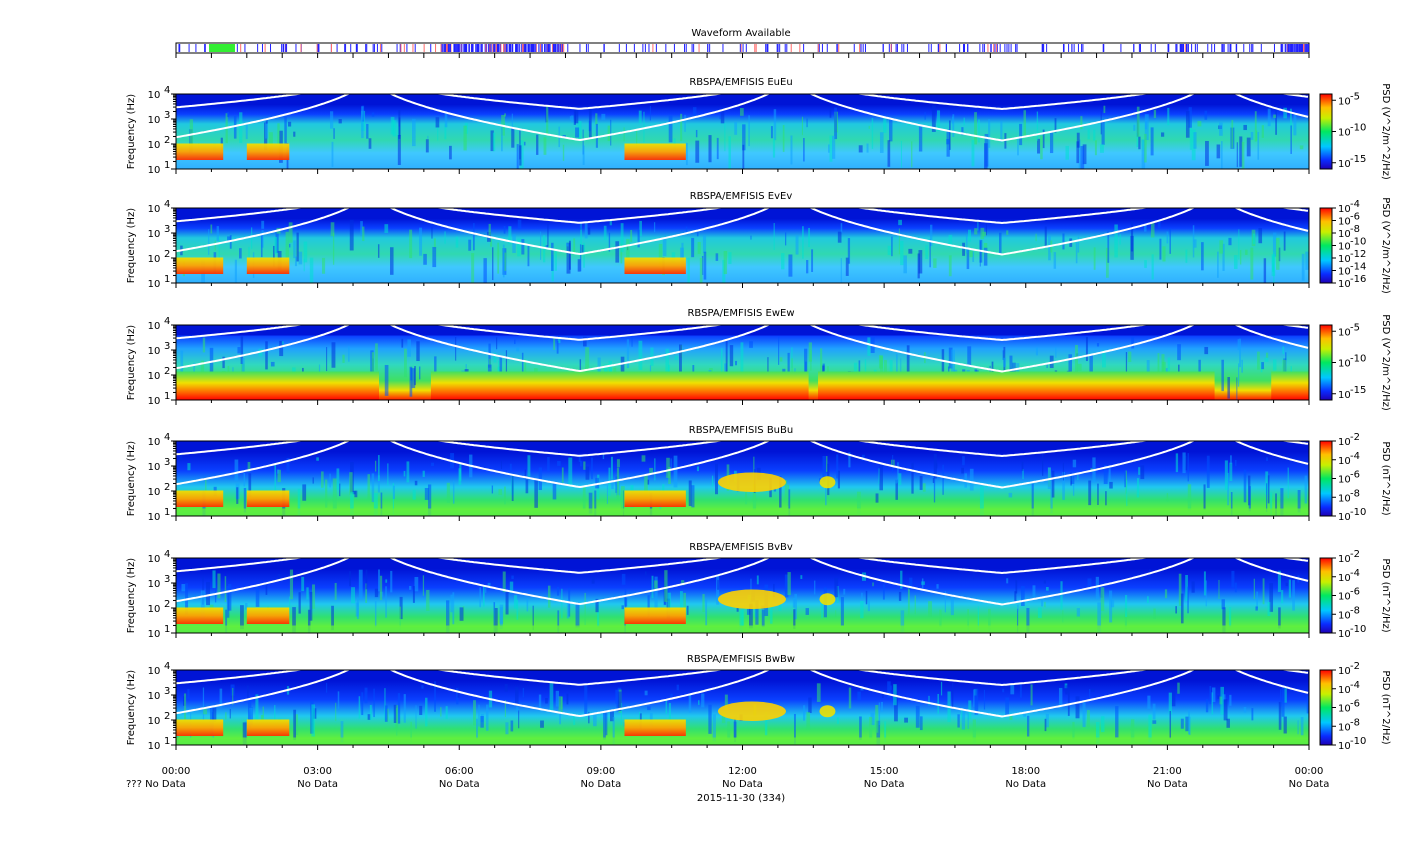 Image resolution: width=1408 pixels, height=862 pixels. What do you see at coordinates (1344, 498) in the screenshot?
I see `colorbar-tick-label: 10` at bounding box center [1344, 498].